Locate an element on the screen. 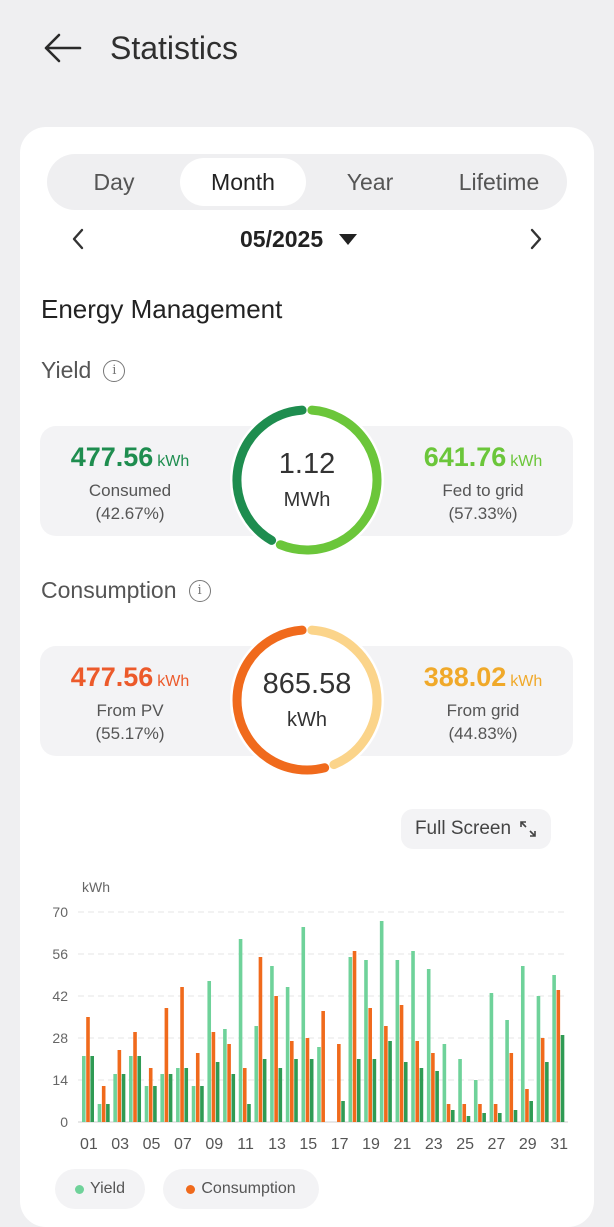 The width and height of the screenshot is (614, 1227). tab-year: Year is located at coordinates (370, 181).